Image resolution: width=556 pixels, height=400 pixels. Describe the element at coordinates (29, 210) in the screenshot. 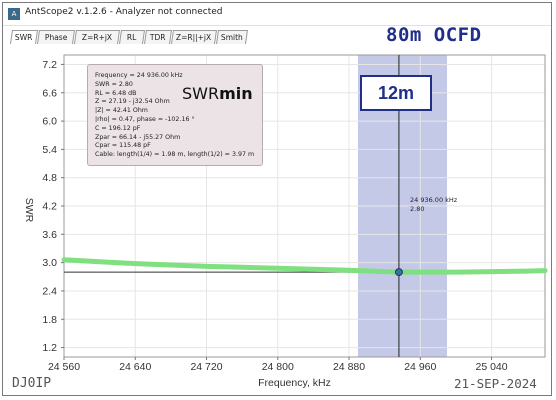

I see `y-axis-label: SWR` at that location.